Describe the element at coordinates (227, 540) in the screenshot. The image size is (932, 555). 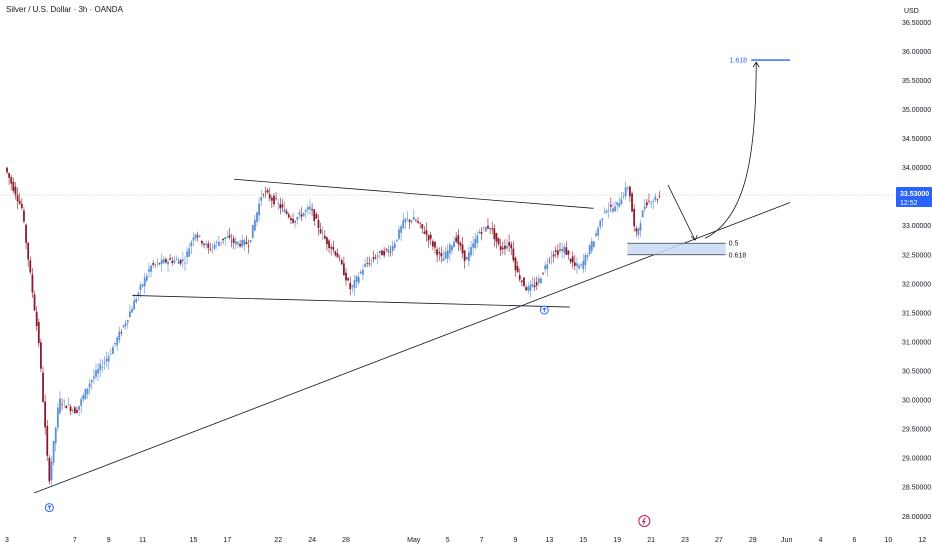
I see `x-tick-label: 17` at that location.